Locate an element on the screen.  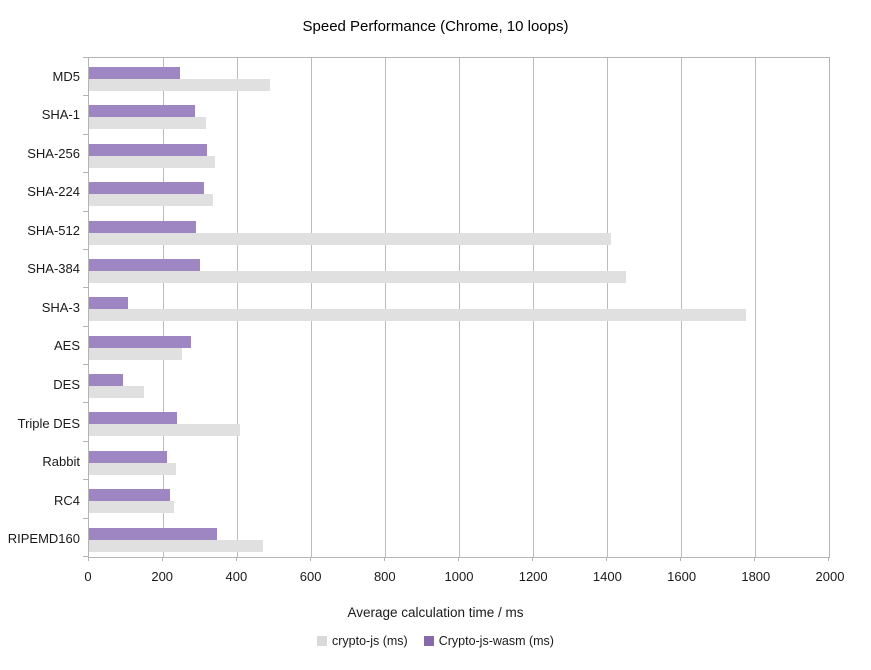
category-label-ripemd160: RIPEMD160 is located at coordinates (43, 539).